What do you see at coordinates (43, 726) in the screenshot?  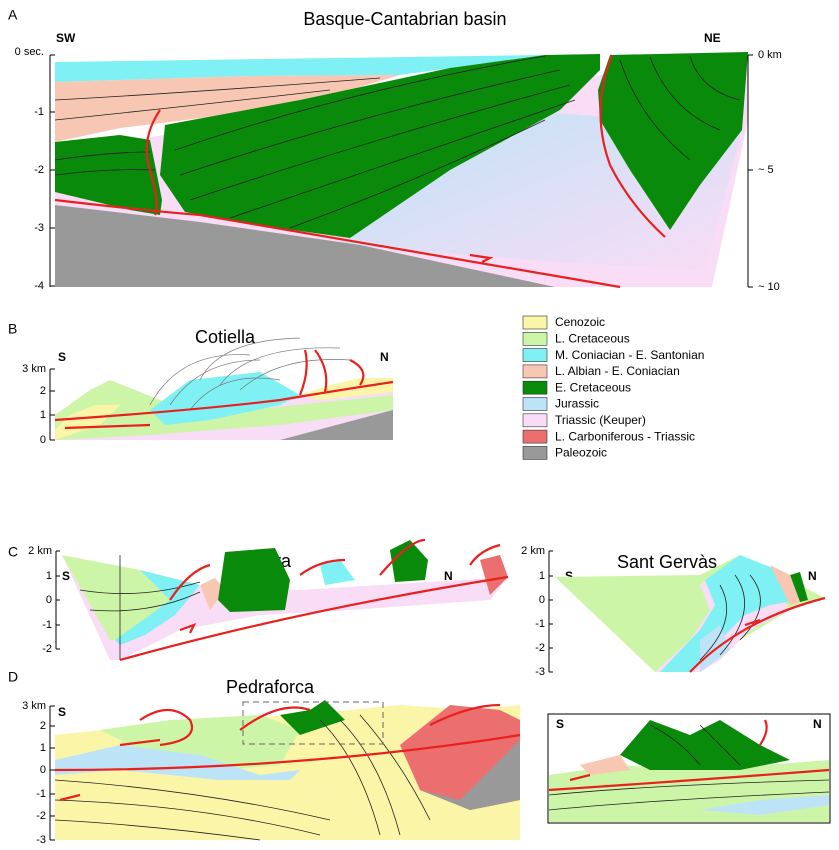 I see `tick-label: 2` at bounding box center [43, 726].